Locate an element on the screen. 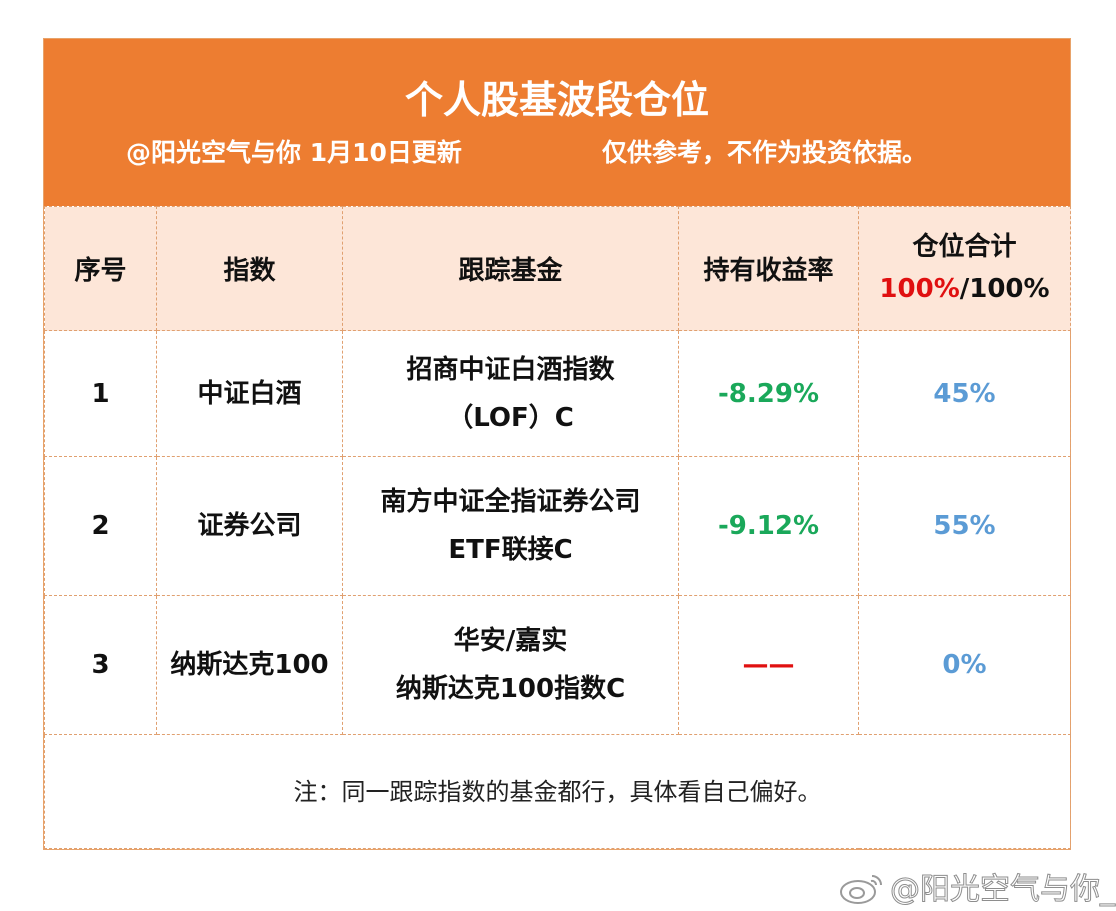  col-index: 指数 is located at coordinates (249, 268).